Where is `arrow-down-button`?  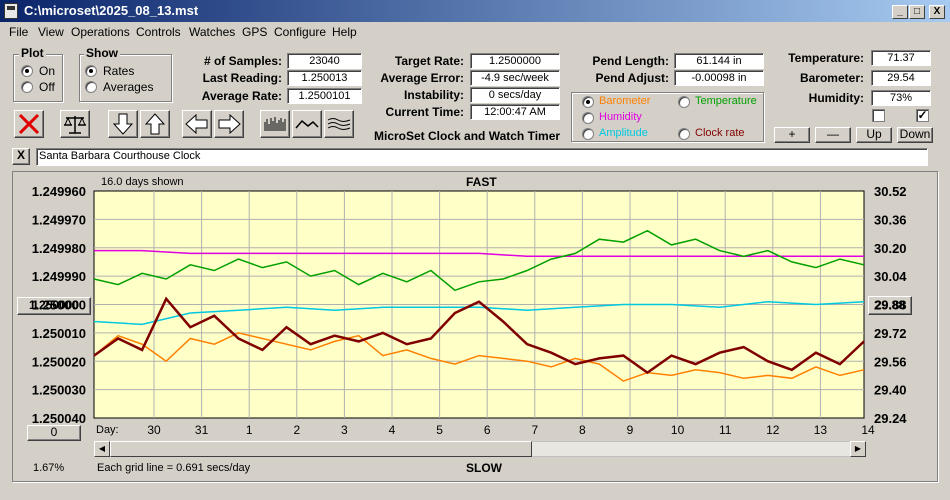 arrow-down-button is located at coordinates (123, 124).